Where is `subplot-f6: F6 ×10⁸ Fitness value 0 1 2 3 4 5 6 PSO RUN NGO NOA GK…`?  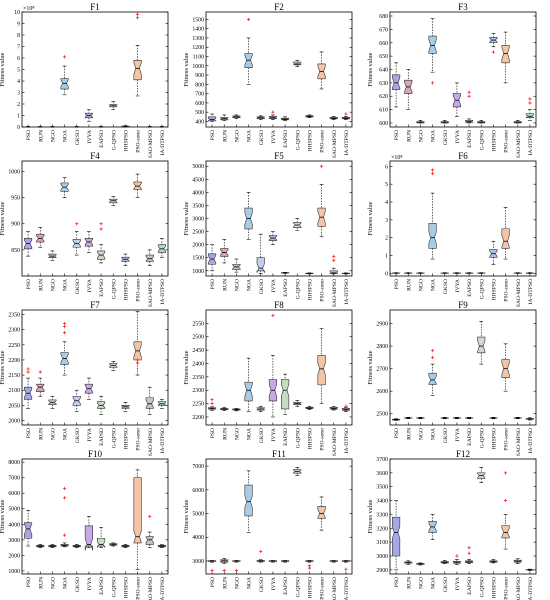
subplot-f6: F6 ×10⁸ Fitness value 0 1 2 3 4 5 6 PSO RUN NGO NOA GK… is located at coordinates (452, 229).